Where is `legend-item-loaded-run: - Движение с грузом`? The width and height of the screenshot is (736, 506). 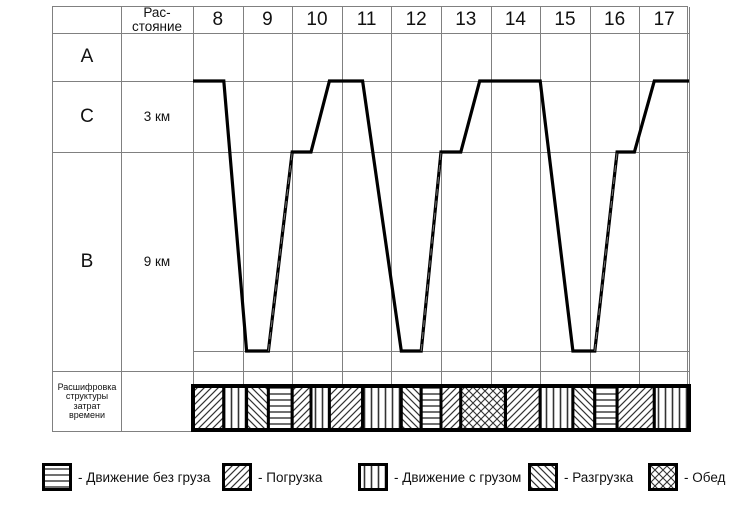
legend-item-loaded-run: - Движение с грузом is located at coordinates (439, 477).